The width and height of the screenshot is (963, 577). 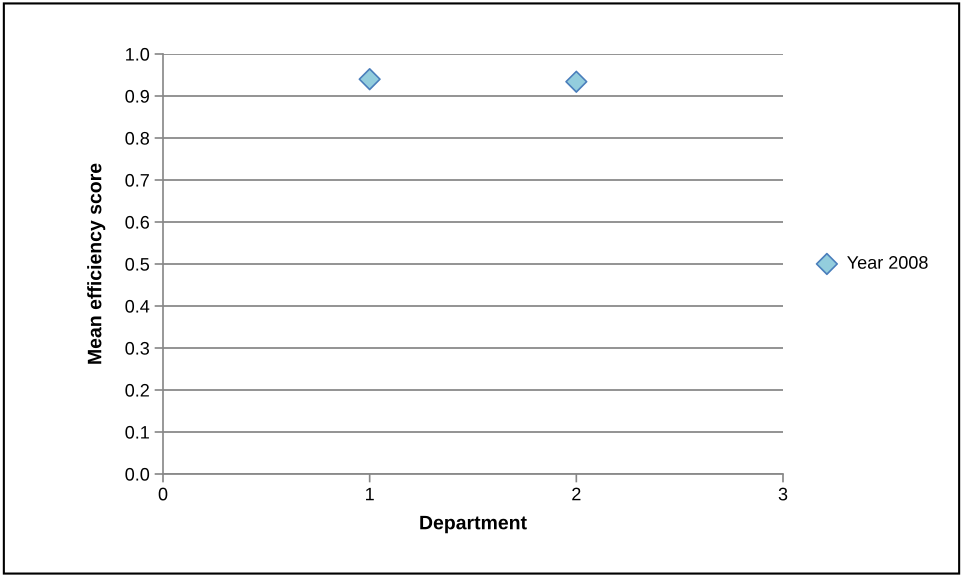 What do you see at coordinates (887, 262) in the screenshot?
I see `legend-label: Year 2008` at bounding box center [887, 262].